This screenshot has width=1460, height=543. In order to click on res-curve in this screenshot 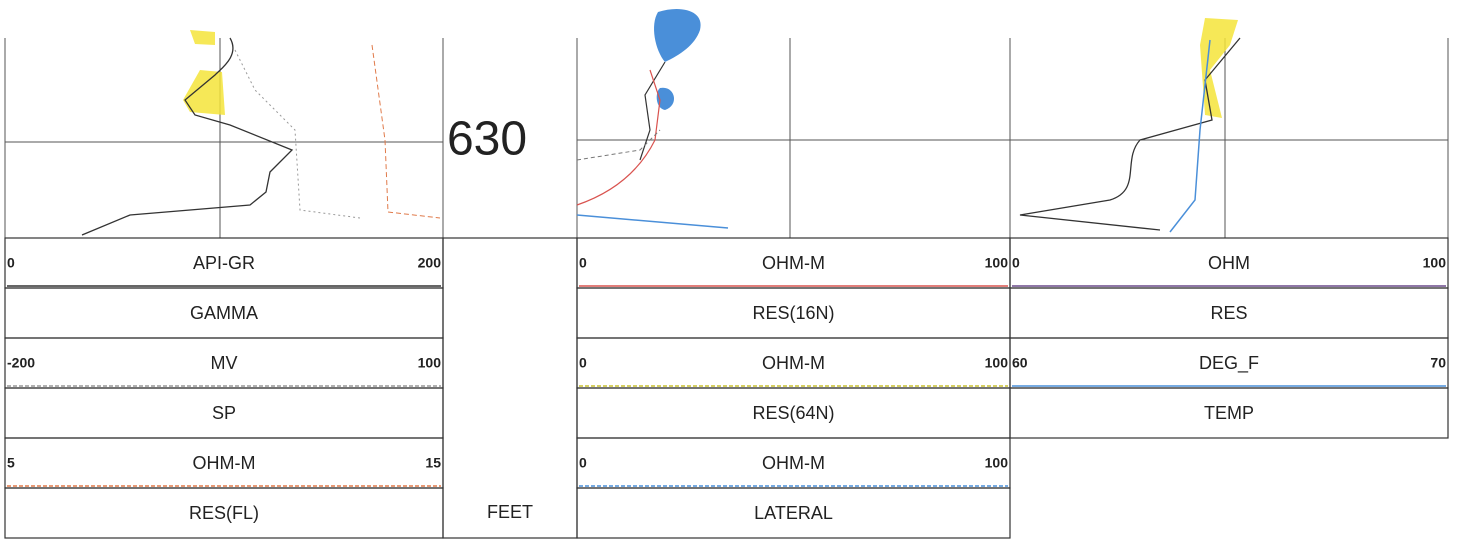, I will do `click(1130, 134)`.